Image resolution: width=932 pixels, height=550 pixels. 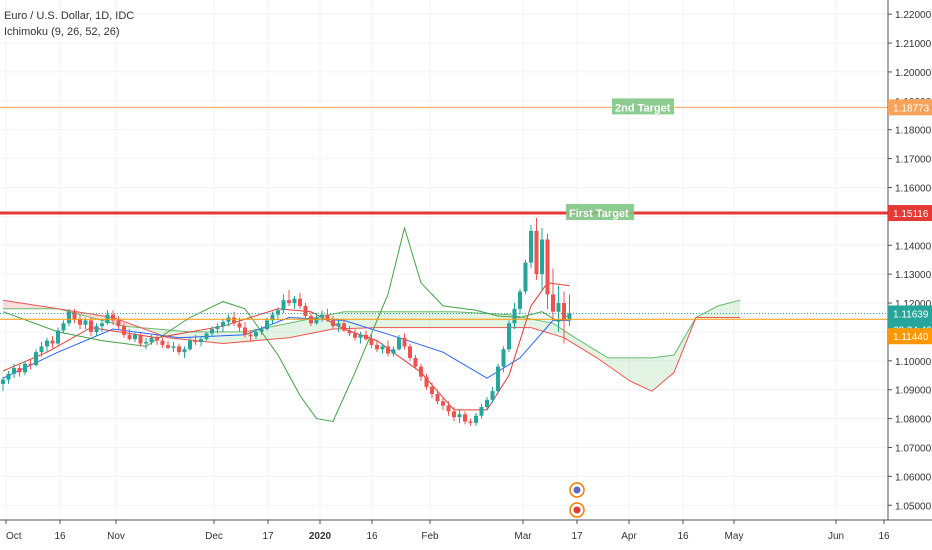 What do you see at coordinates (523, 536) in the screenshot?
I see `time-tick-label: Mar` at bounding box center [523, 536].